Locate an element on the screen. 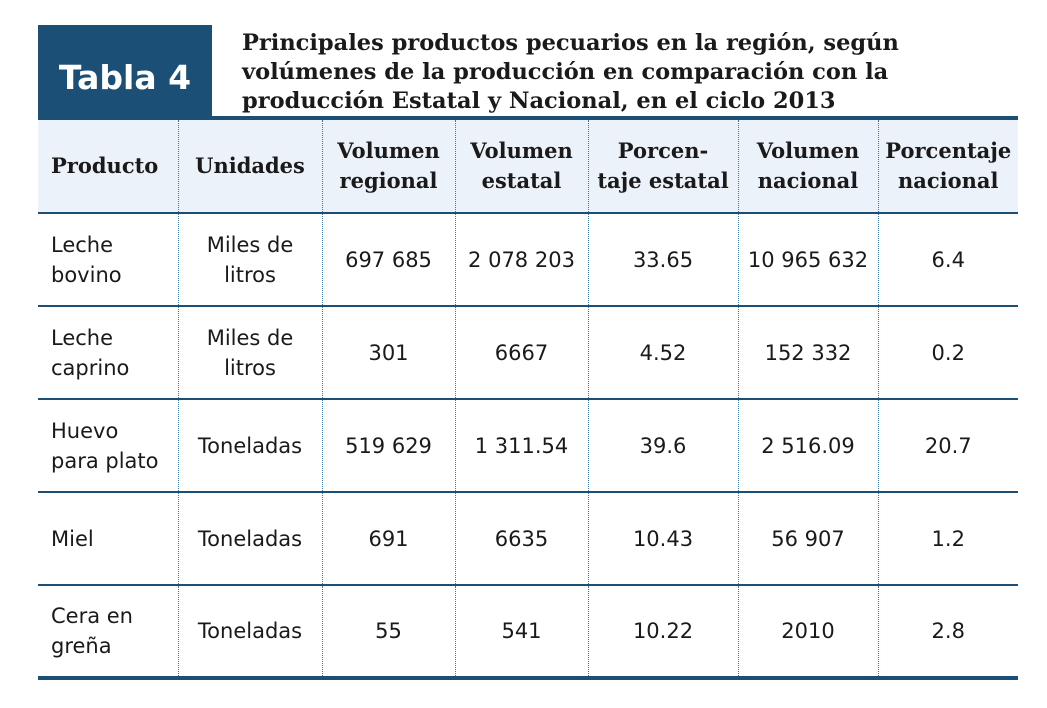  cell-volumen-regional: 519 629 is located at coordinates (388, 445).